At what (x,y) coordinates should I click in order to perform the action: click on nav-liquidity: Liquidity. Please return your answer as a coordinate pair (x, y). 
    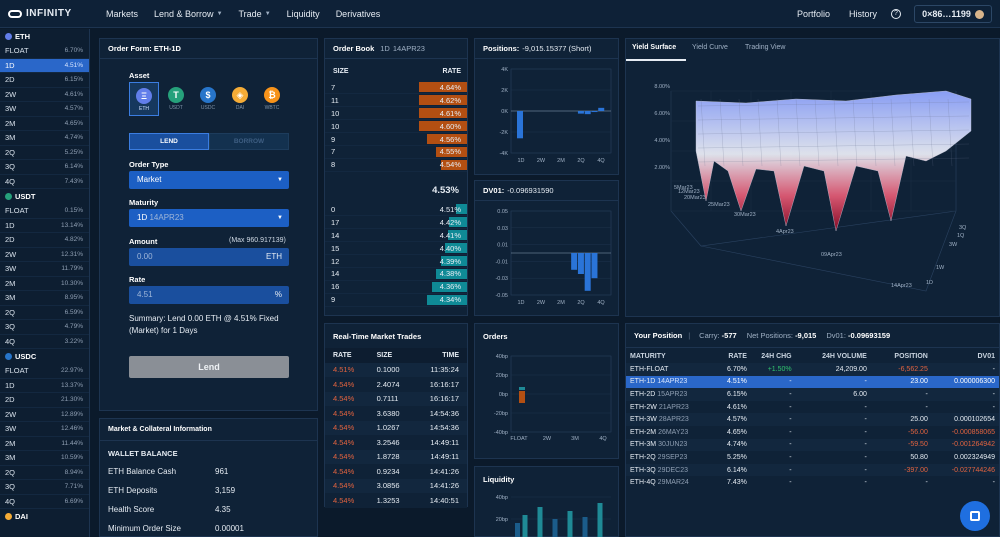
    Looking at the image, I should click on (303, 14).